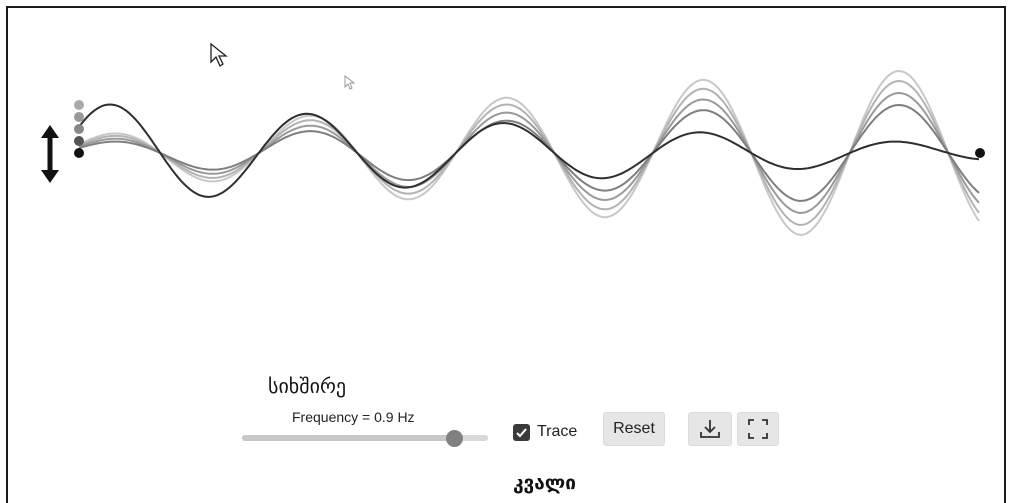 The width and height of the screenshot is (1018, 503). I want to click on double-vertical-arrow-icon, so click(50, 154).